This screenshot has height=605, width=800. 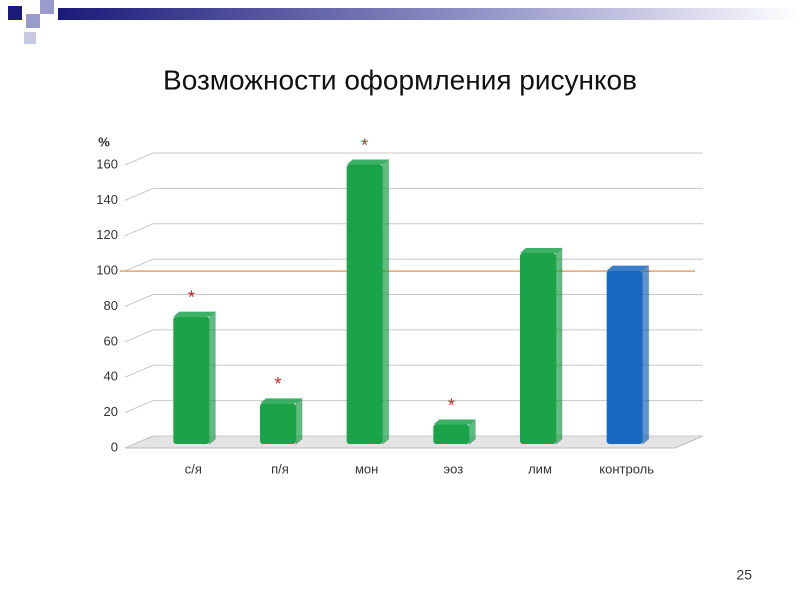 I want to click on page-number: 25, so click(x=744, y=575).